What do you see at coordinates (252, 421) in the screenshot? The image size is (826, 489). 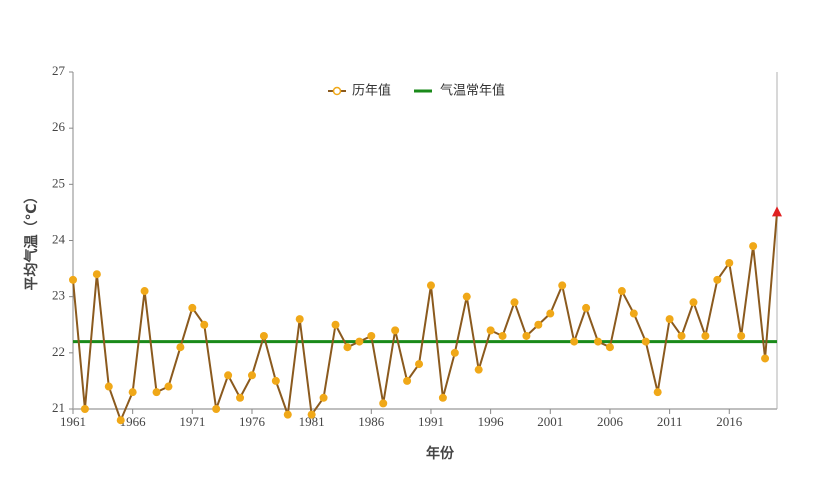 I see `x-tick-label: 1976` at bounding box center [252, 421].